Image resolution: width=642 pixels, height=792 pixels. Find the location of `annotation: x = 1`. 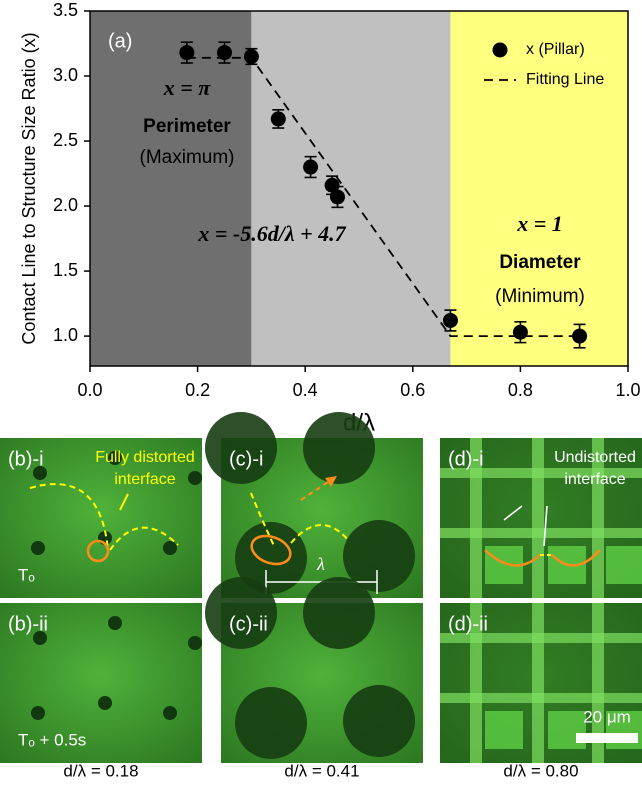

annotation: x = 1 is located at coordinates (539, 223).